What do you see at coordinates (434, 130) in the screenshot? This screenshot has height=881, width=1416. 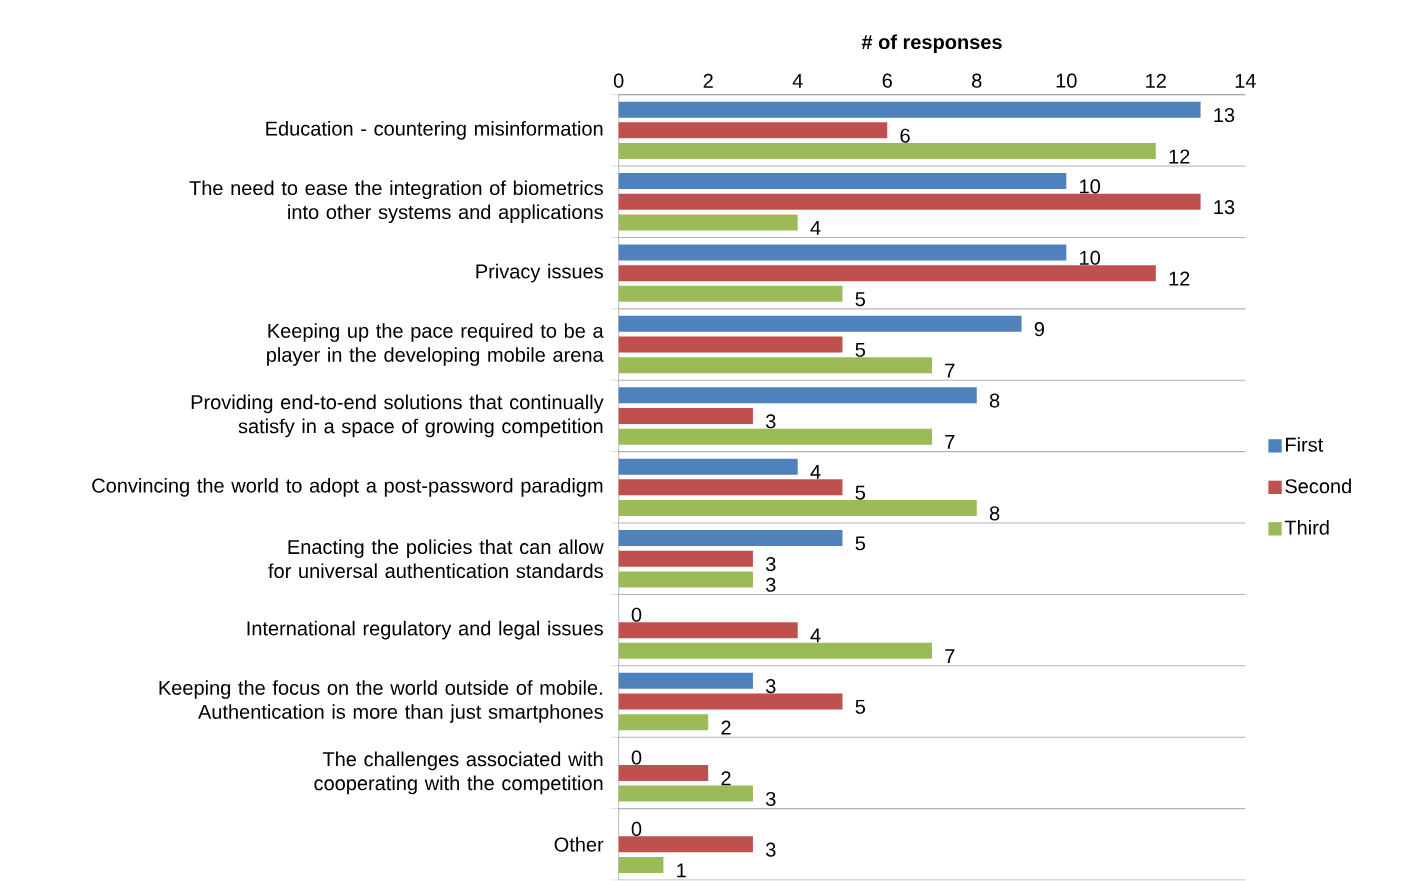 I see `y-tick-label: Education - countering misinformation` at bounding box center [434, 130].